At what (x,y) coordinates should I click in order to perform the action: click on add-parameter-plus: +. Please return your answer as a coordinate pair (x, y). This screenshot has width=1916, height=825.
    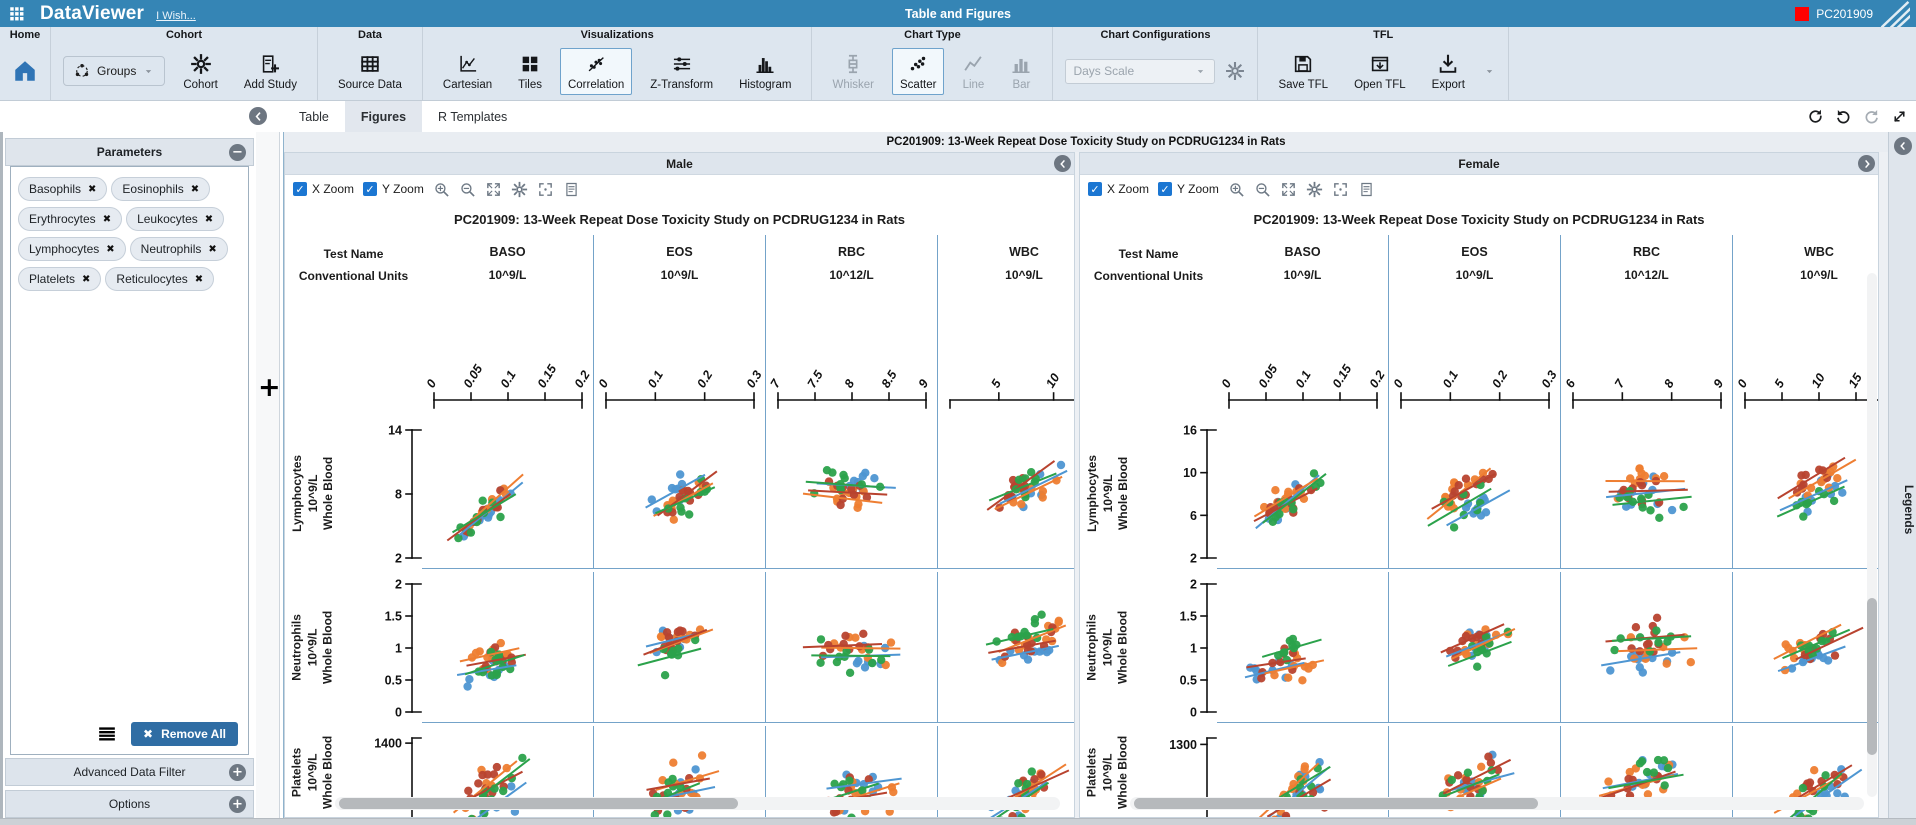
    Looking at the image, I should click on (269, 387).